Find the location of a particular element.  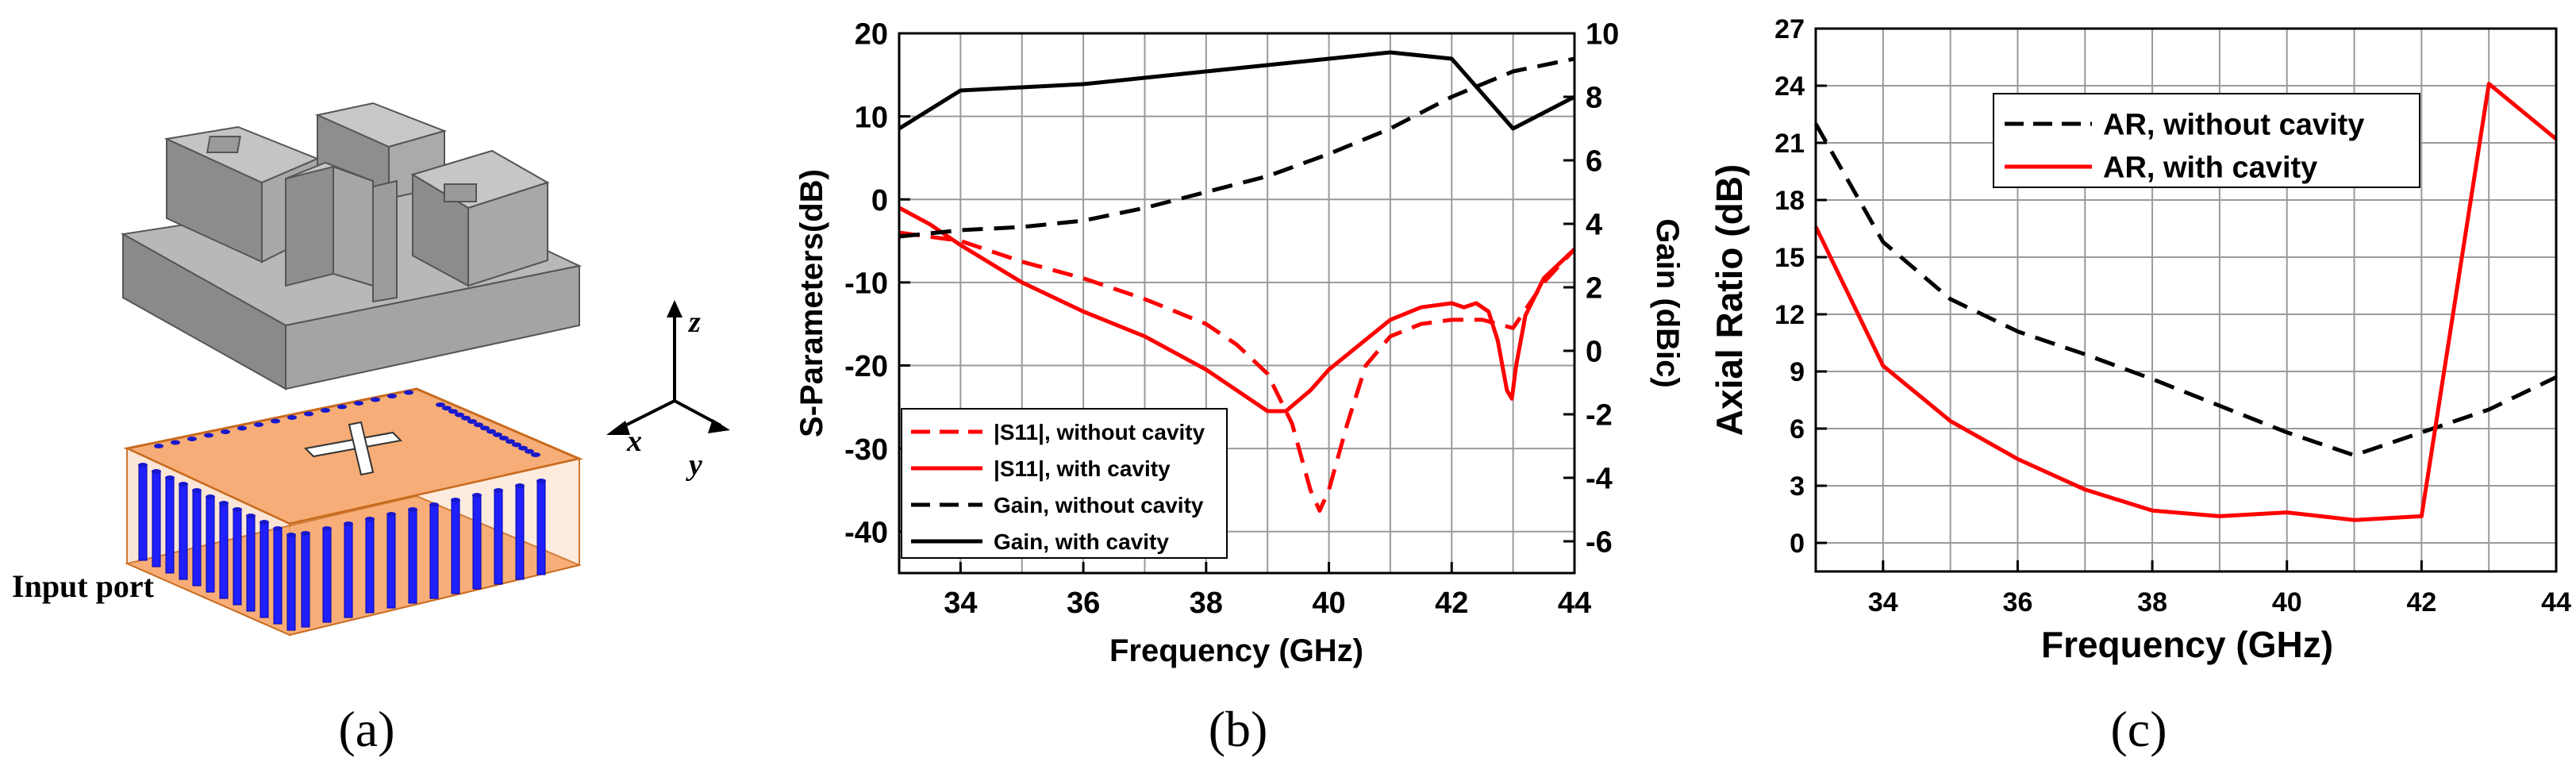

y-tick-label: -20 is located at coordinates (866, 366).